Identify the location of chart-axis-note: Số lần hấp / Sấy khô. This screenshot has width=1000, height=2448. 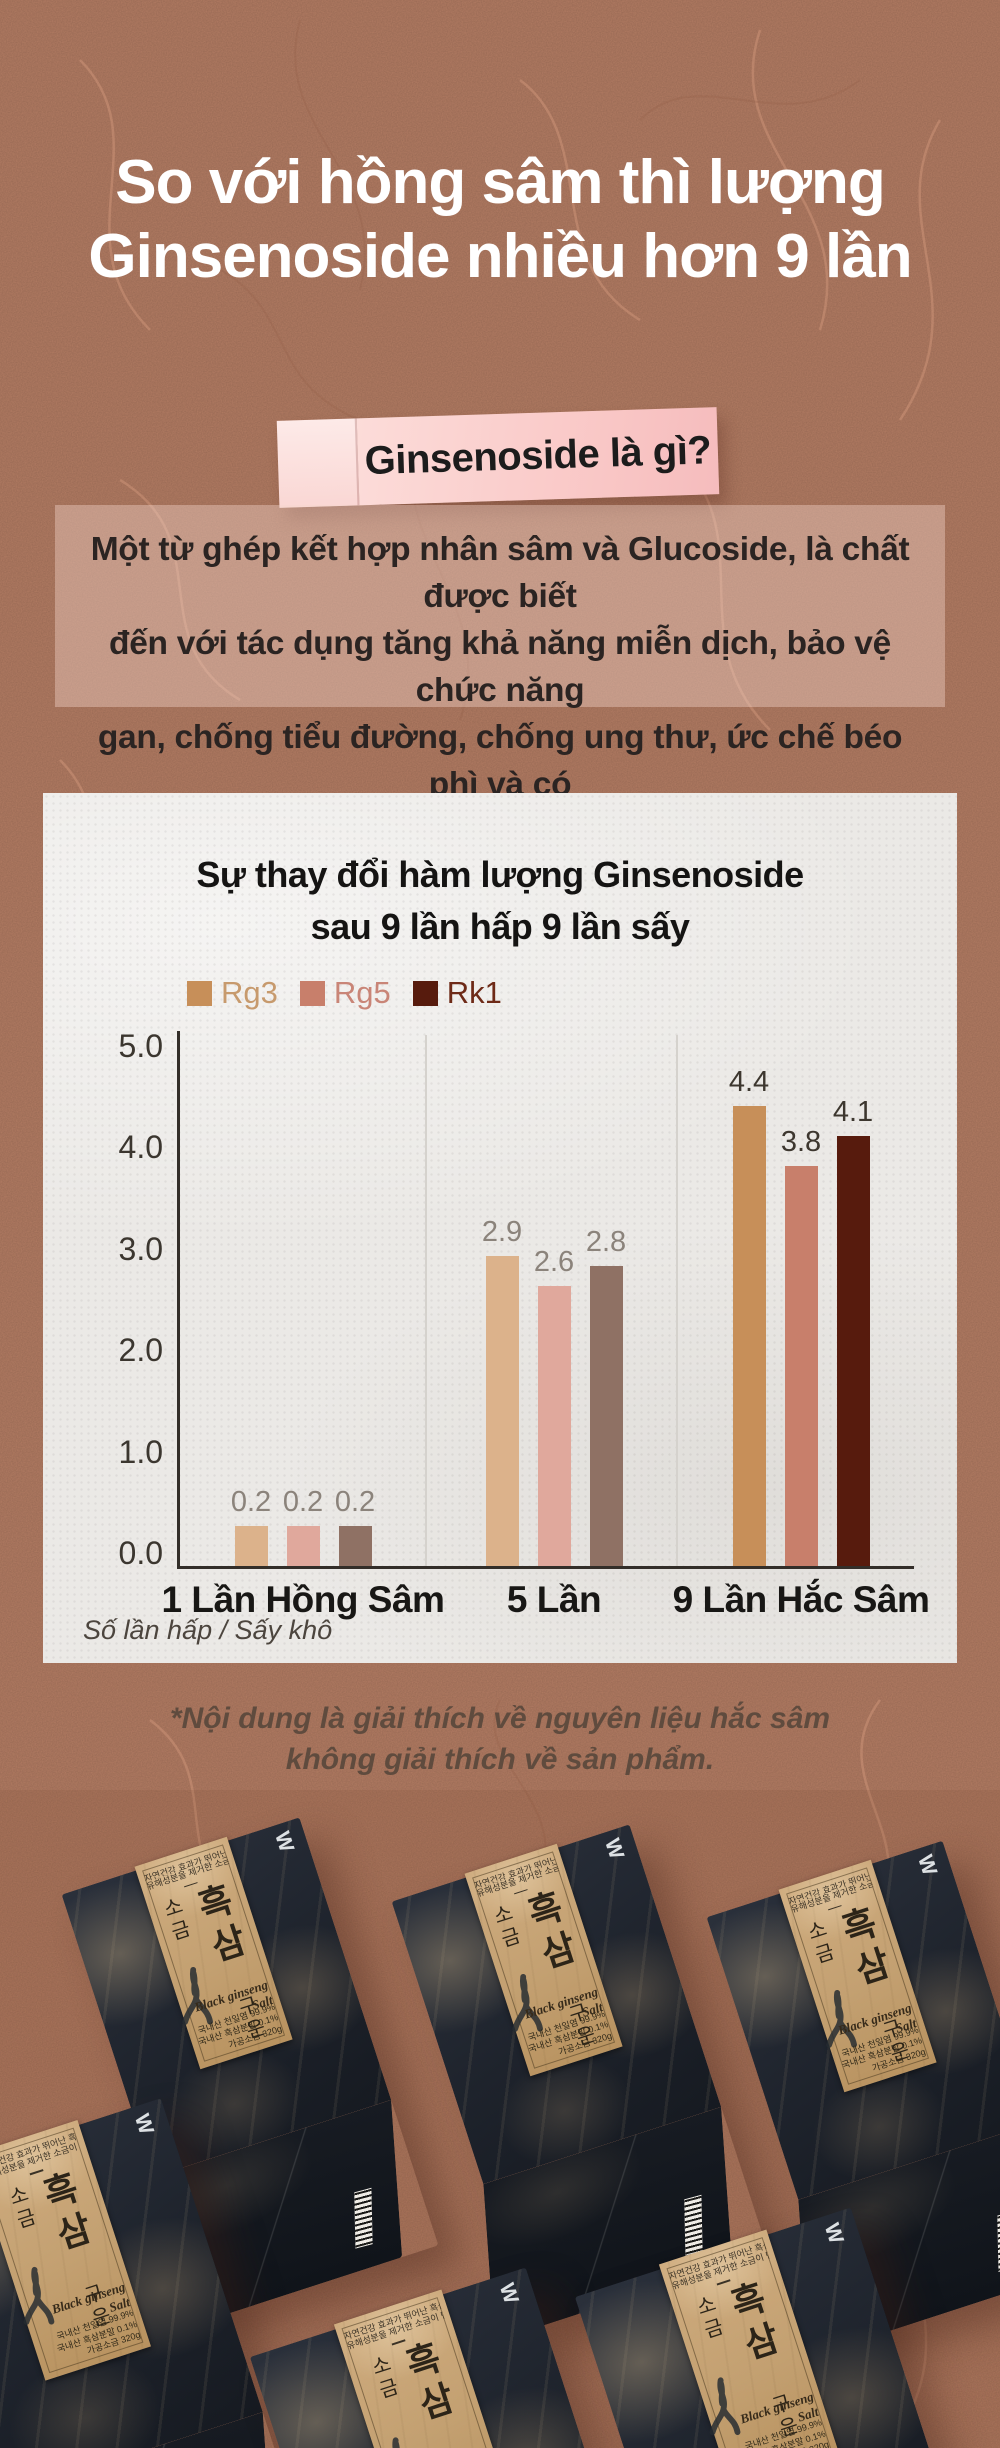
(208, 1630).